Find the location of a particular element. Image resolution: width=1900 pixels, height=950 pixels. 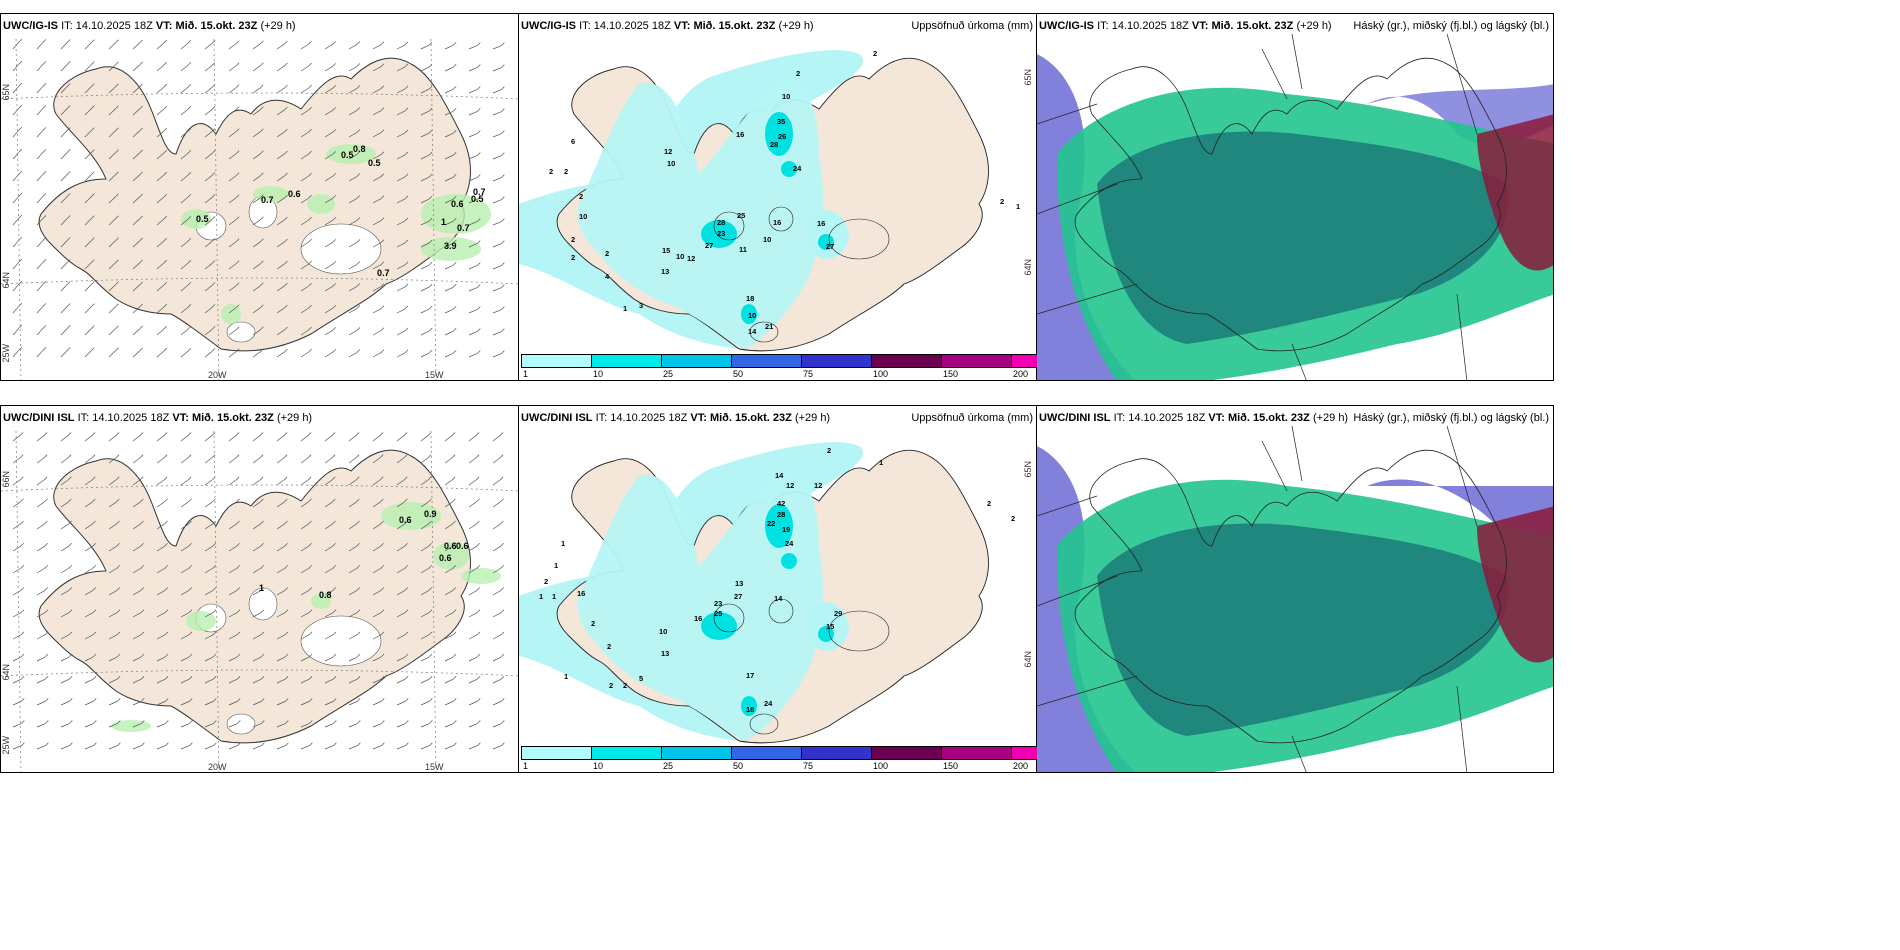

value-label: 0.8 is located at coordinates (359, 149).